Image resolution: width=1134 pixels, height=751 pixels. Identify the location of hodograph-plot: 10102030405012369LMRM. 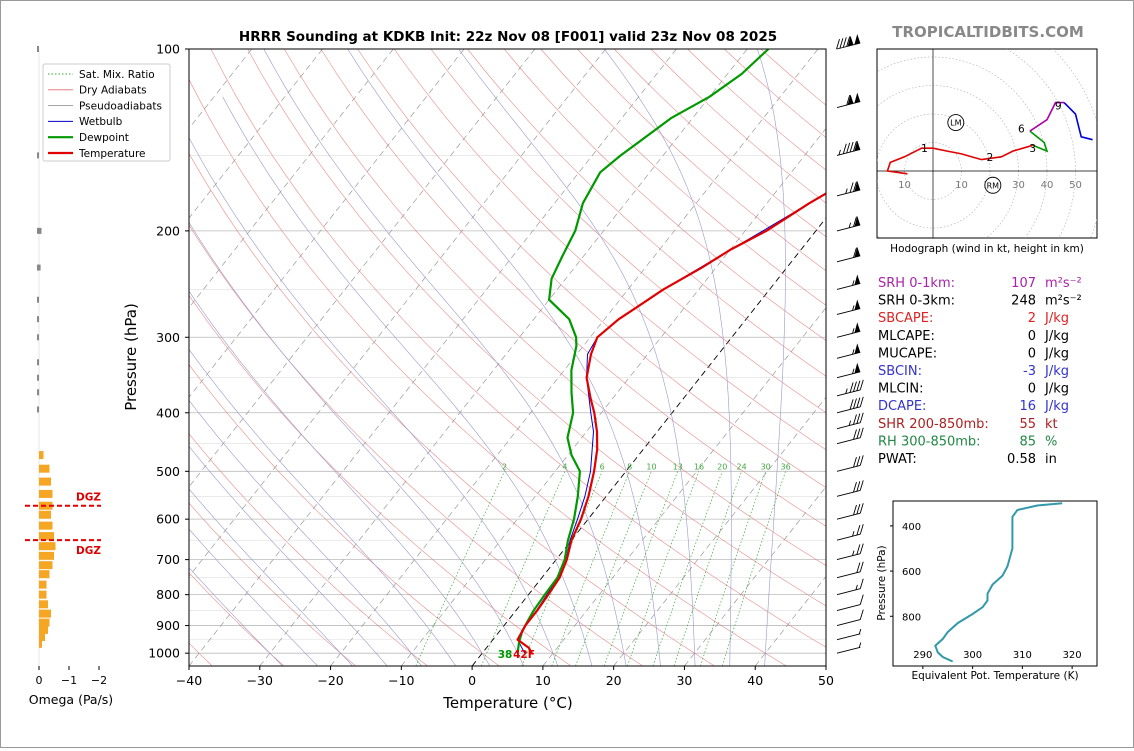
(987, 143).